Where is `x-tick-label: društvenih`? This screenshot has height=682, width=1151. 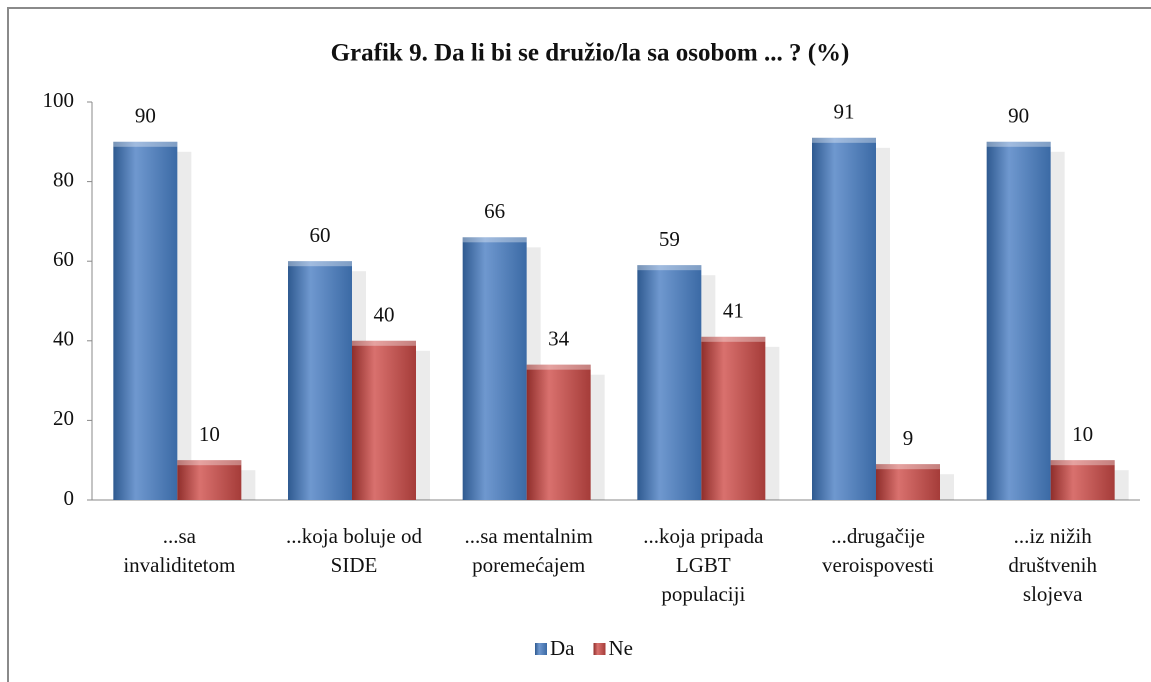
x-tick-label: društvenih is located at coordinates (1052, 565).